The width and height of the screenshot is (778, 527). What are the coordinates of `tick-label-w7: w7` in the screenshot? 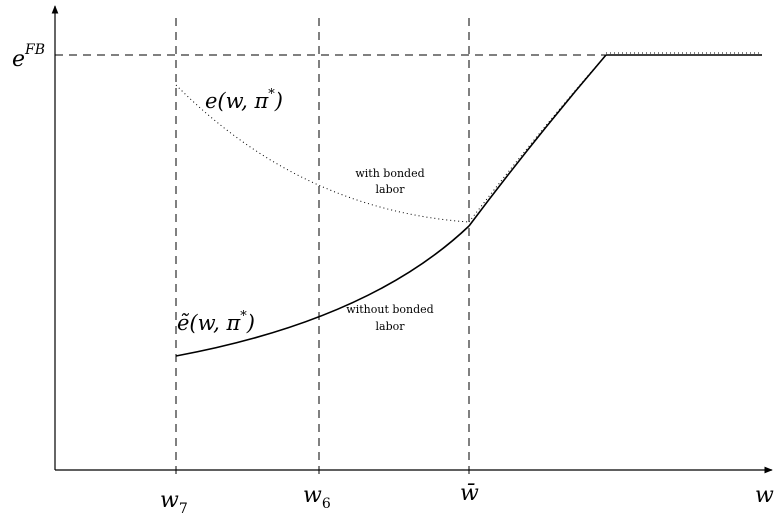 It's located at (174, 502).